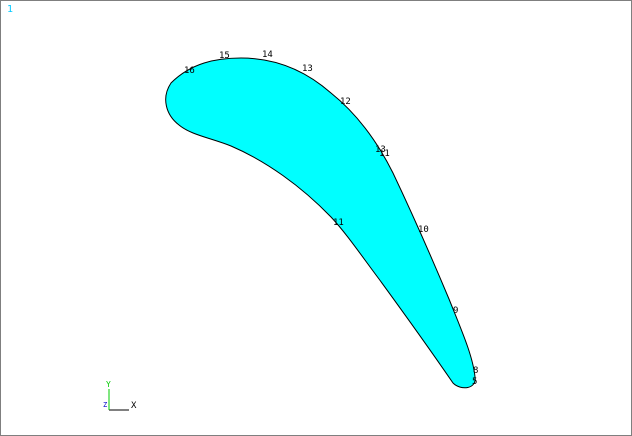 The width and height of the screenshot is (632, 436). I want to click on label-10: 10, so click(423, 230).